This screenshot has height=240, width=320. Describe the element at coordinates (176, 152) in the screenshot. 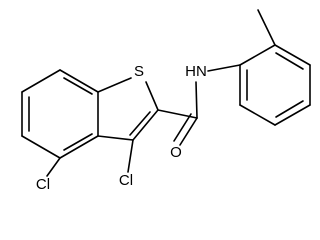

I see `atom-label: O` at that location.